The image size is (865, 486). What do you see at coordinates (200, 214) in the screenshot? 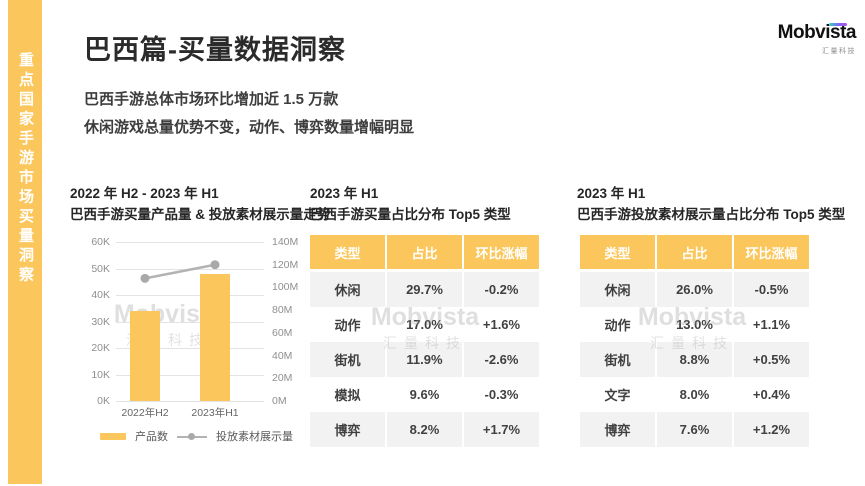
I see `chart-title-line2: 巴西手游买量产品量 & 投放素材展示量走势` at bounding box center [200, 214].